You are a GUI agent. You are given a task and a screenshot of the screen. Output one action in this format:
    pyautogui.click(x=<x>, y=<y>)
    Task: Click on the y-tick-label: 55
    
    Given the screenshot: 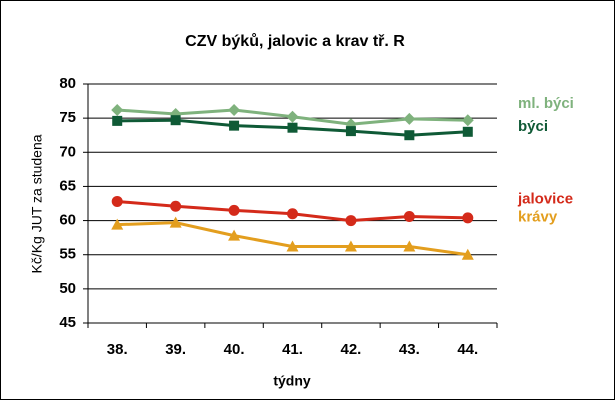 What is the action you would take?
    pyautogui.click(x=67, y=254)
    